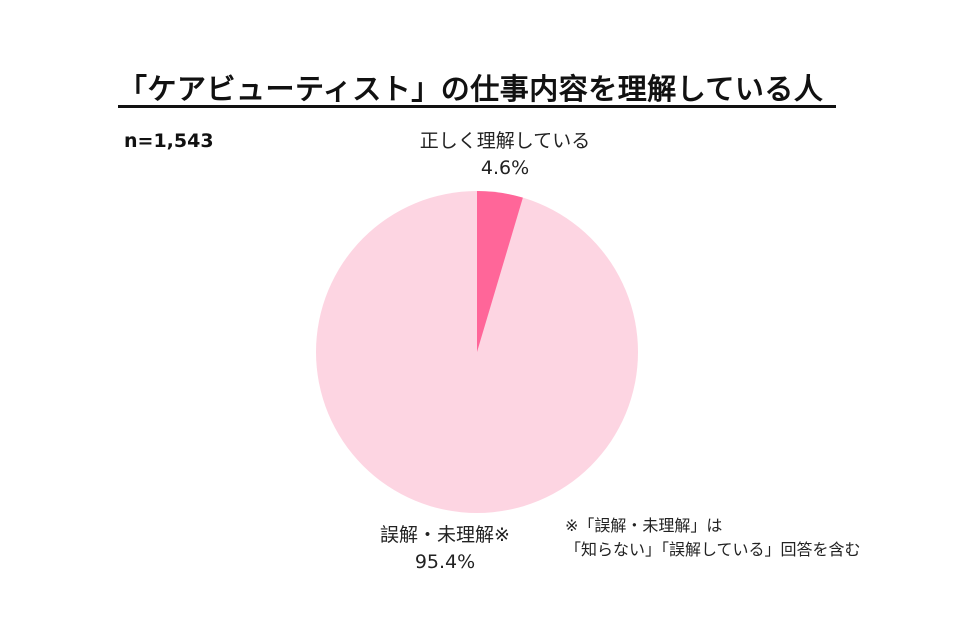 The width and height of the screenshot is (955, 630). I want to click on slice-label-correct-value: 4.6%, so click(505, 168).